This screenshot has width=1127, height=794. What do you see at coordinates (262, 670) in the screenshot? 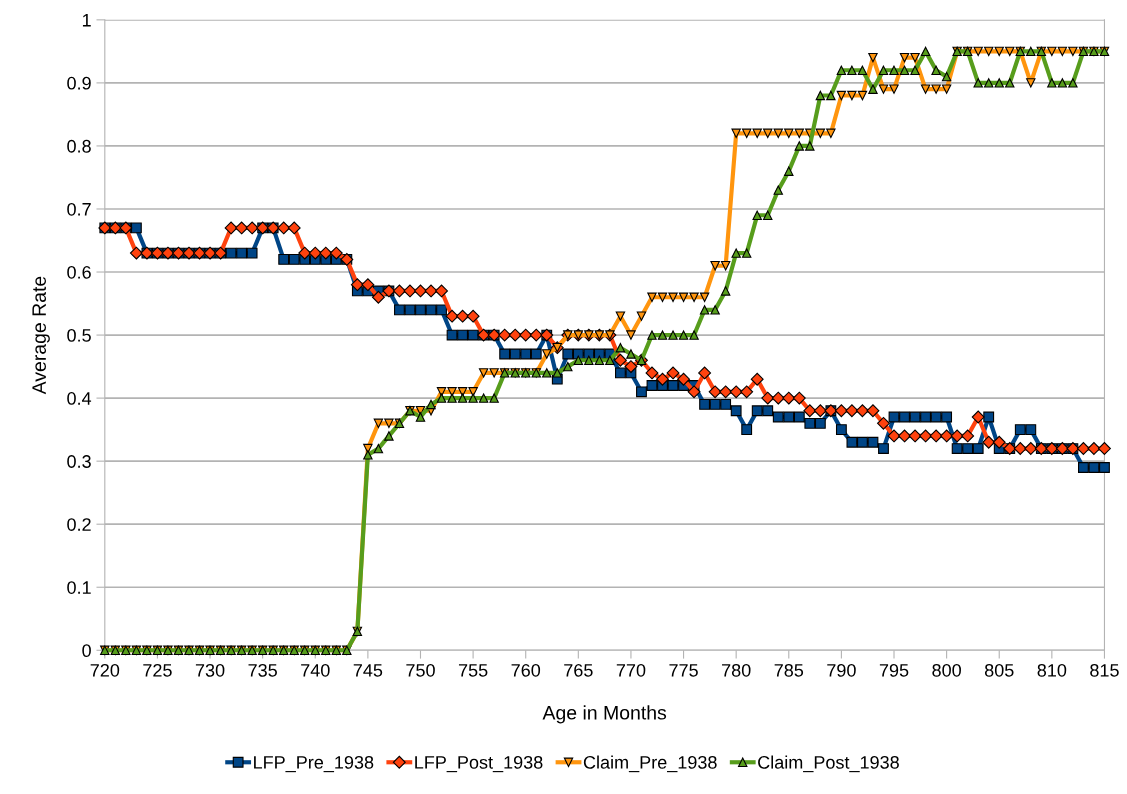
I see `x-tick-label: 735` at bounding box center [262, 670].